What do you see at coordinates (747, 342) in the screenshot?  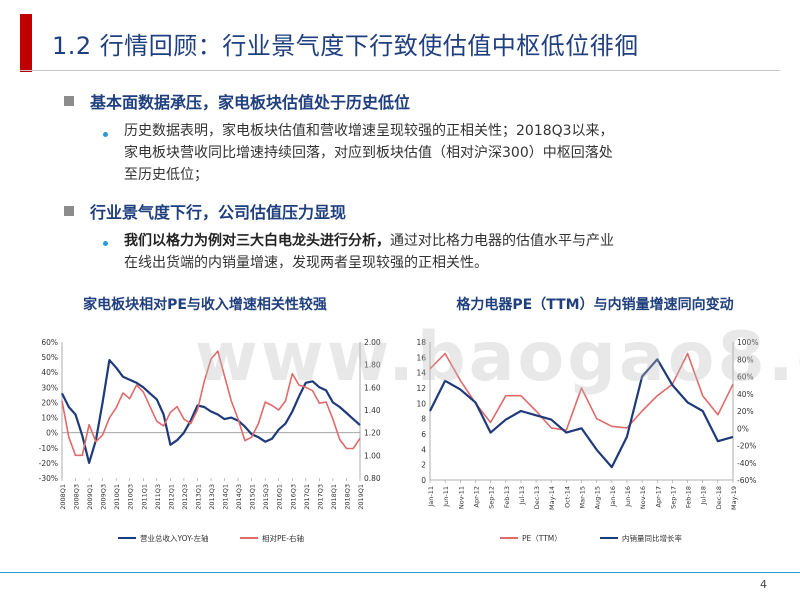 I see `chart2-right-tick-label: 100%` at bounding box center [747, 342].